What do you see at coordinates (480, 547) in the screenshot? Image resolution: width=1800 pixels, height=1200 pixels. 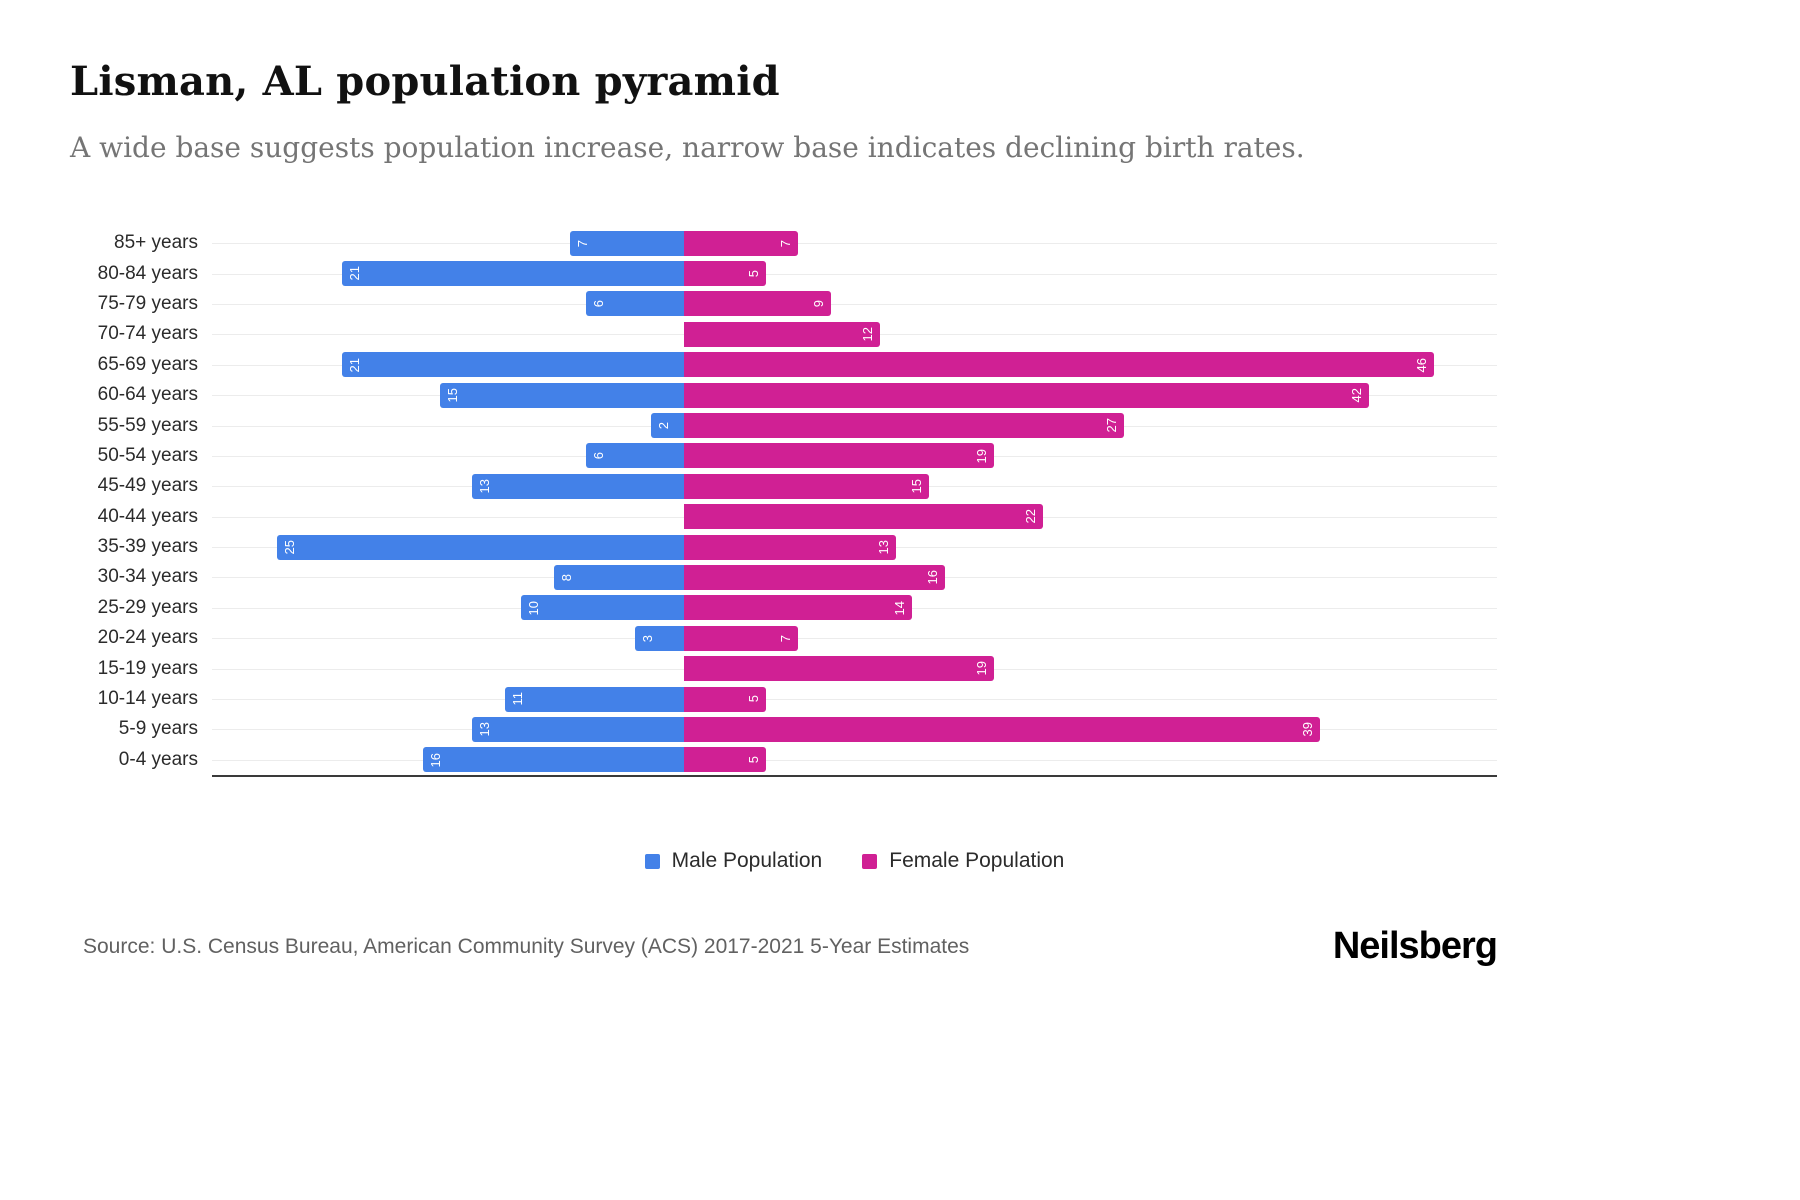 I see `male-bar: 25` at bounding box center [480, 547].